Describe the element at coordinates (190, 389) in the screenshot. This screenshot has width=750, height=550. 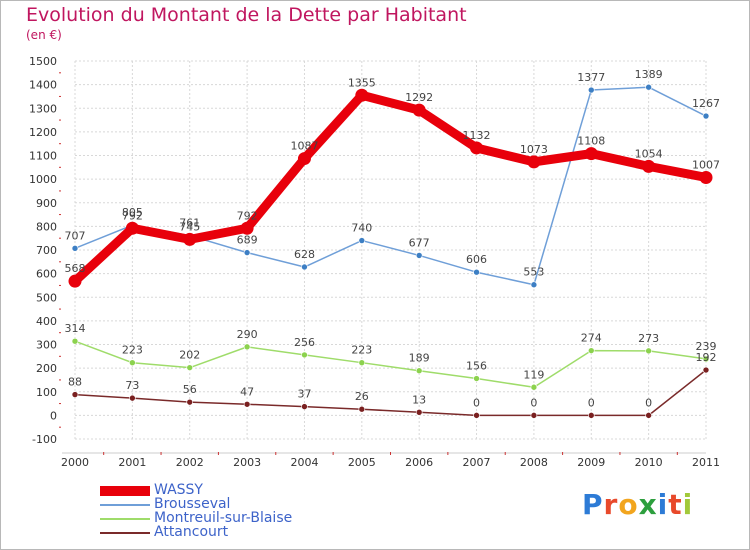
I see `data-label: 56` at that location.